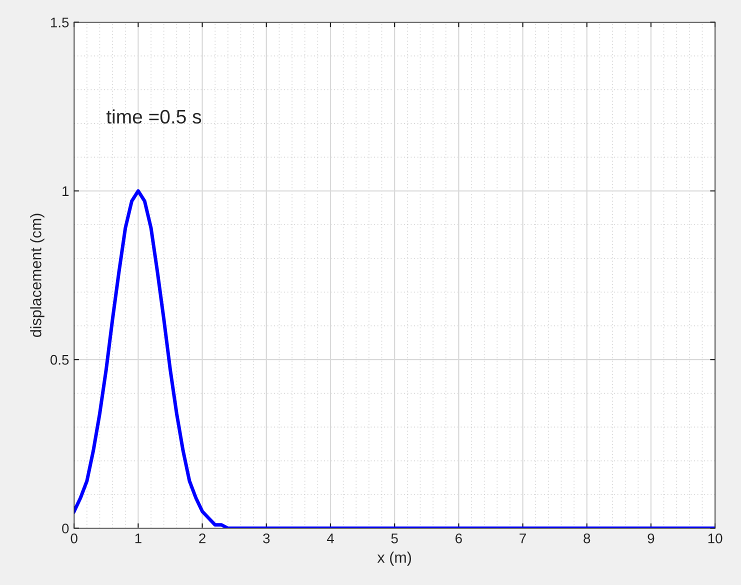  I want to click on y-tick-label: 0, so click(65, 529).